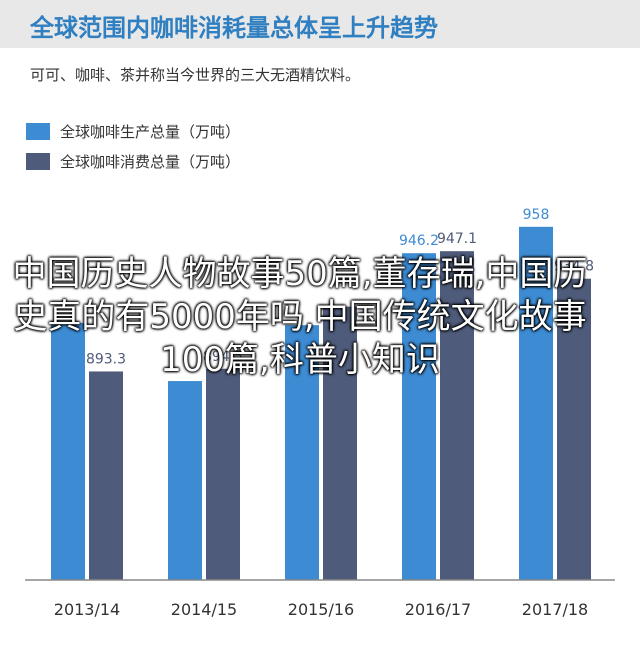 The width and height of the screenshot is (640, 667). Describe the element at coordinates (457, 239) in the screenshot. I see `data-label-consumption-2016-17: 947.1` at that location.